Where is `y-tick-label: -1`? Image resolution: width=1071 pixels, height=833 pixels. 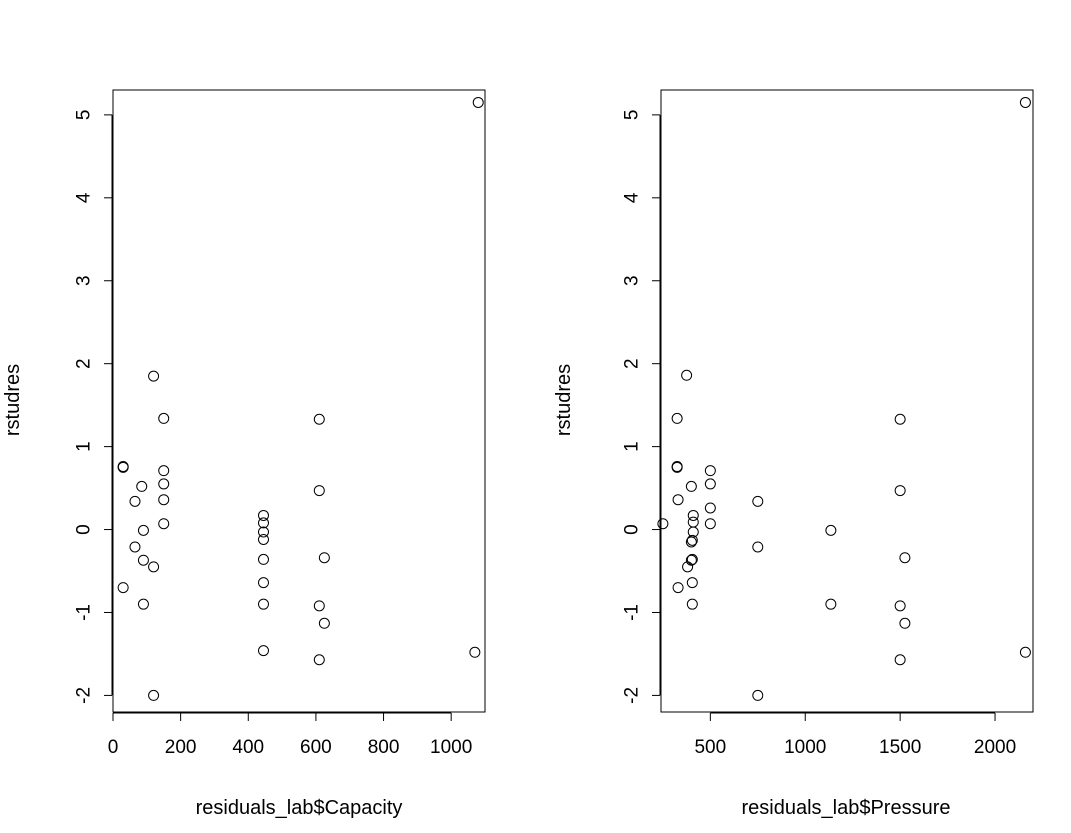
y-tick-label: -1 is located at coordinates (84, 612).